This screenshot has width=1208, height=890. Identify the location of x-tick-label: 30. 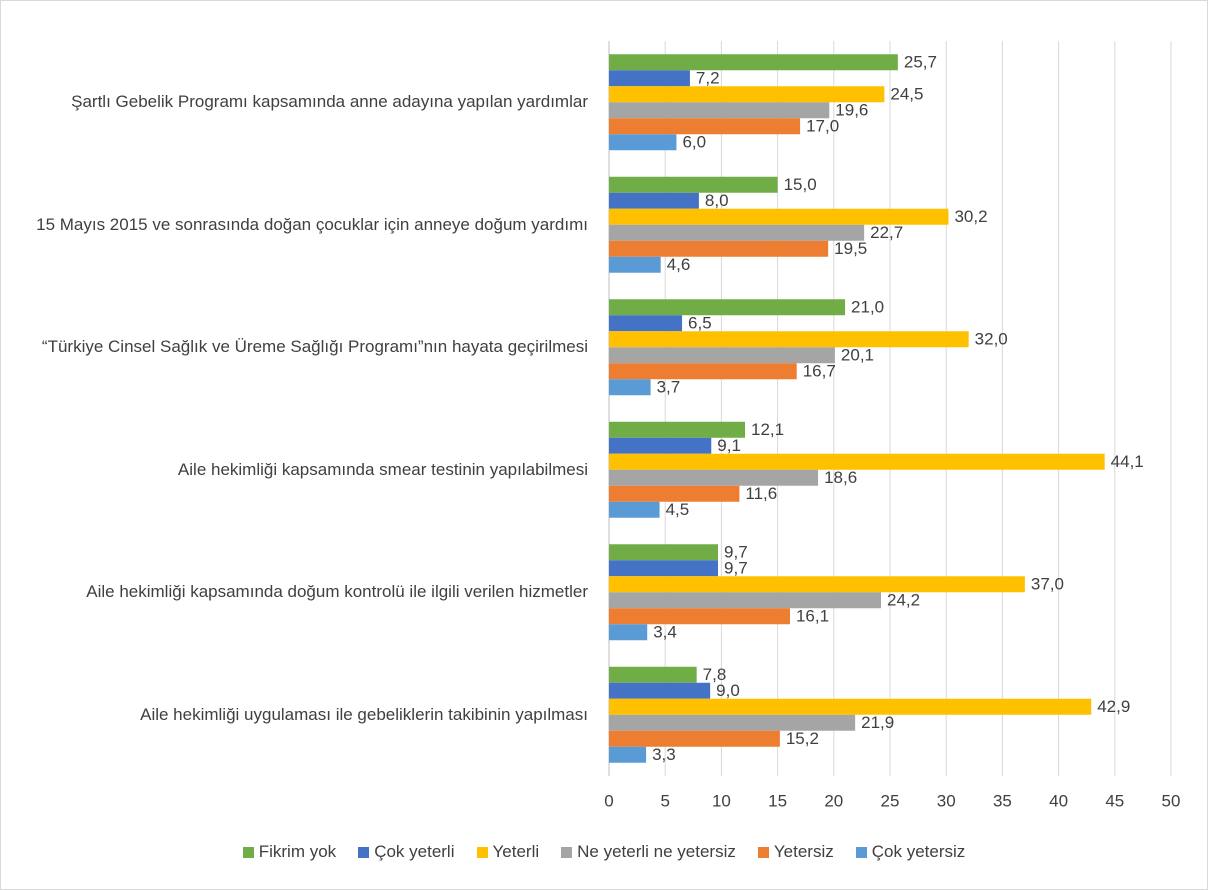
(946, 800).